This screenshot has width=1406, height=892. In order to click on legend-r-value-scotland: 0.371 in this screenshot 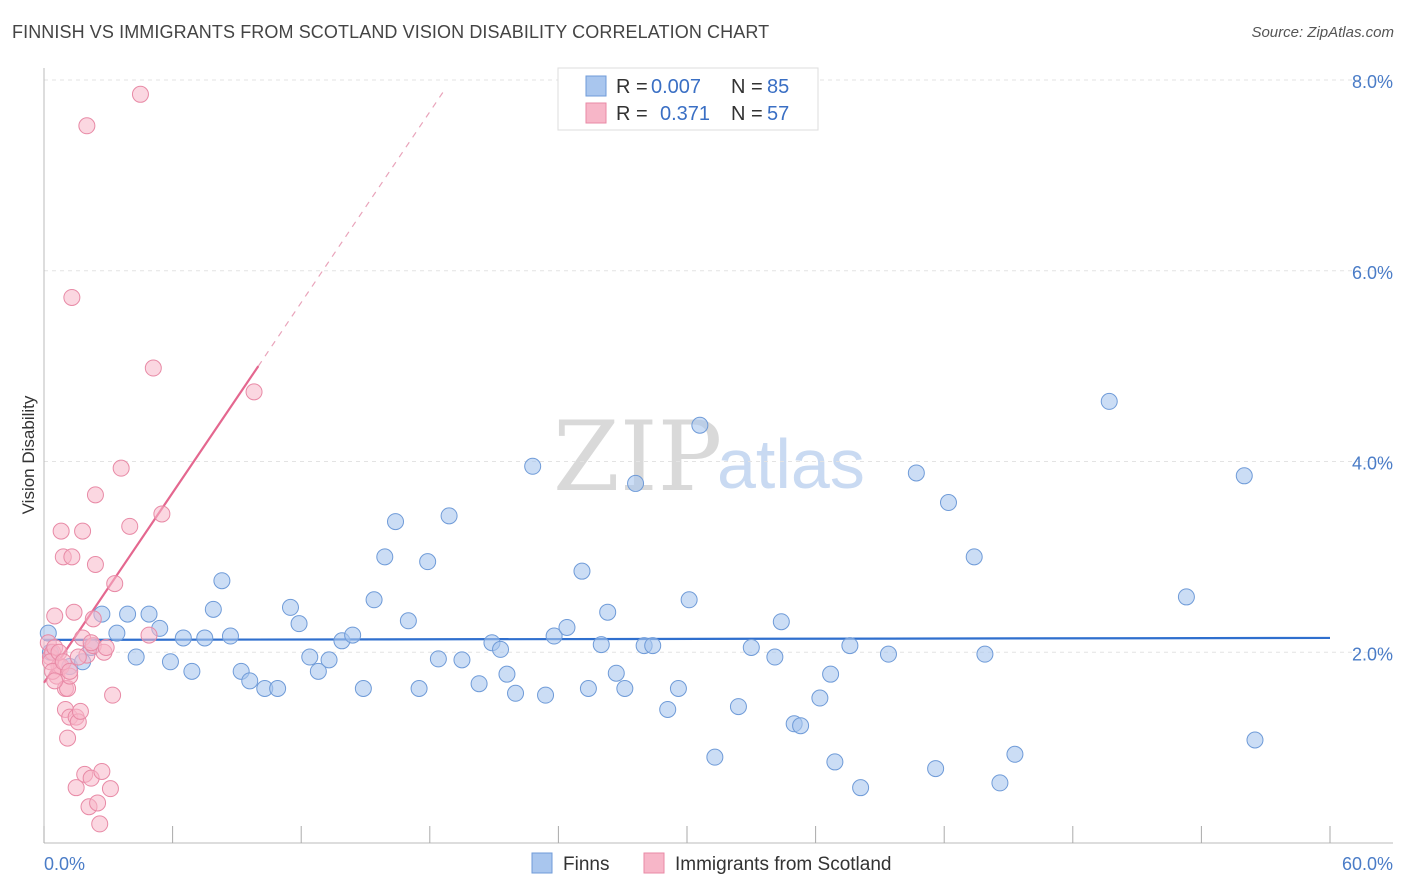, I will do `click(685, 114)`.